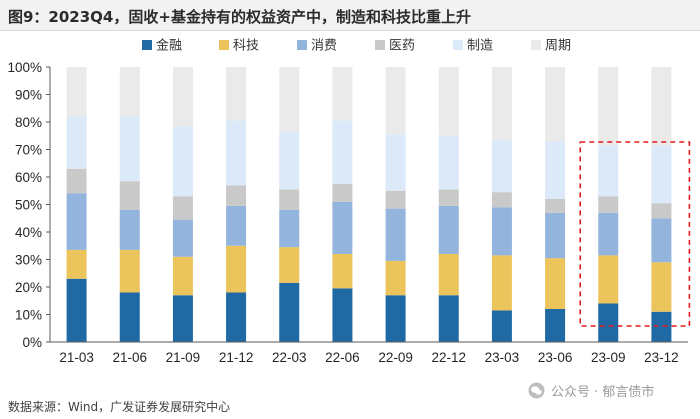  I want to click on x-tick-label: 22-03, so click(289, 357).